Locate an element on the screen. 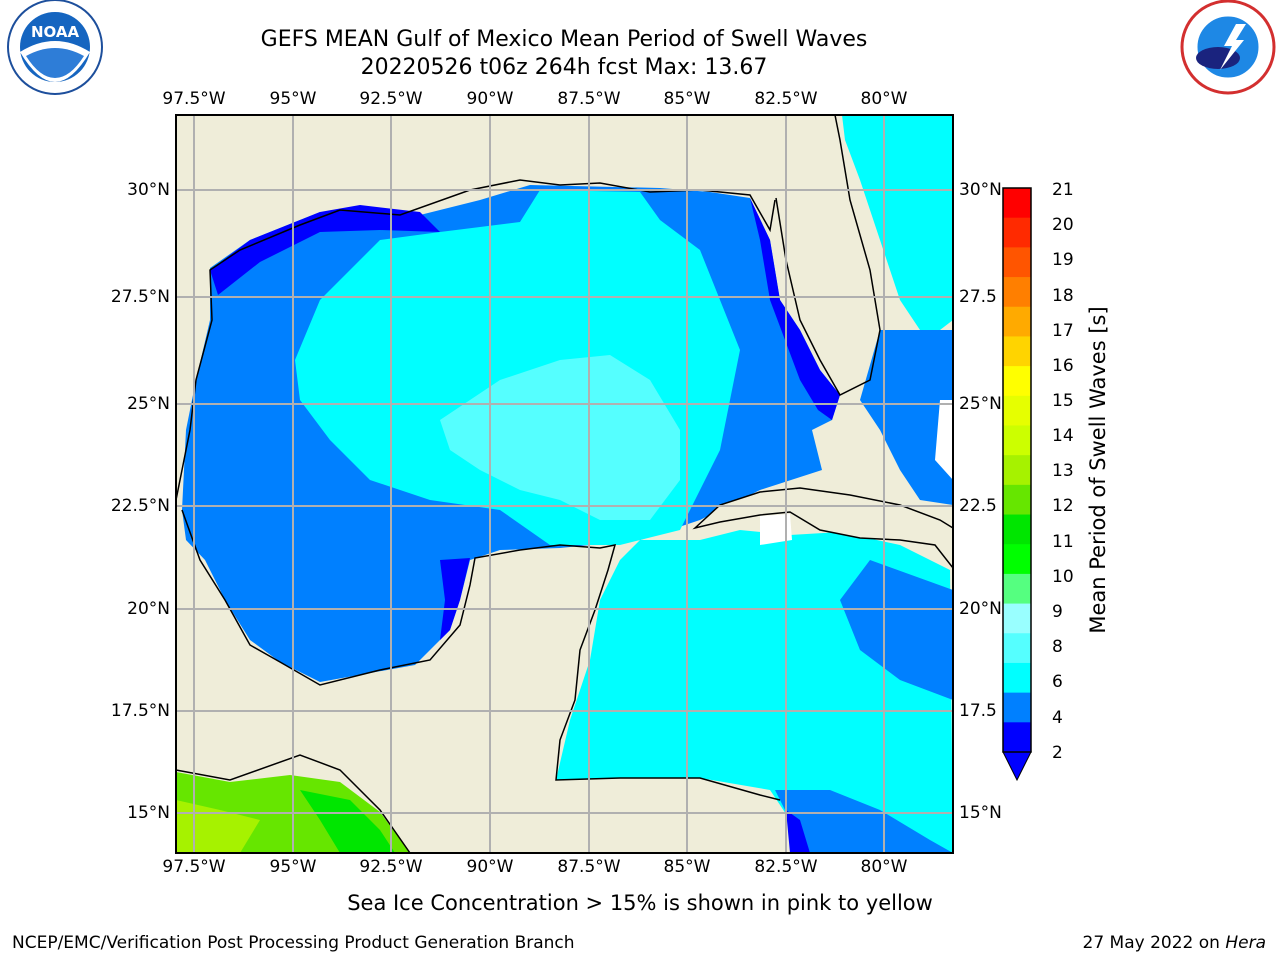 The height and width of the screenshot is (960, 1280). atlantic-water is located at coordinates (897, 222).